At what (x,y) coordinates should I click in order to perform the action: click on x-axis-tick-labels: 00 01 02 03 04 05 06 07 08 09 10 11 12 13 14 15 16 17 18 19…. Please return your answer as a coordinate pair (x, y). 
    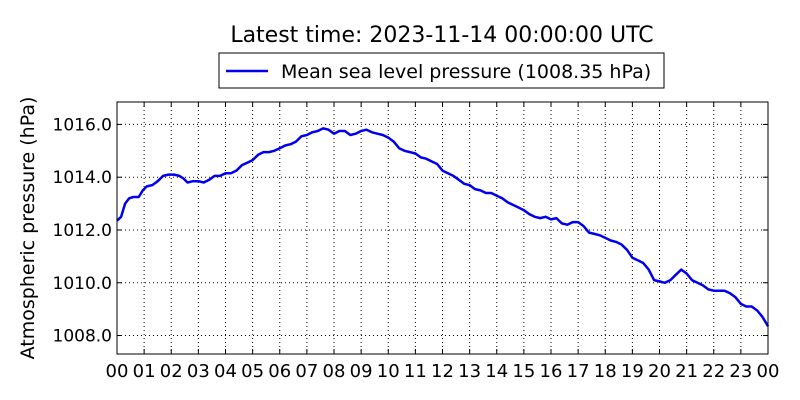
    Looking at the image, I should click on (443, 371).